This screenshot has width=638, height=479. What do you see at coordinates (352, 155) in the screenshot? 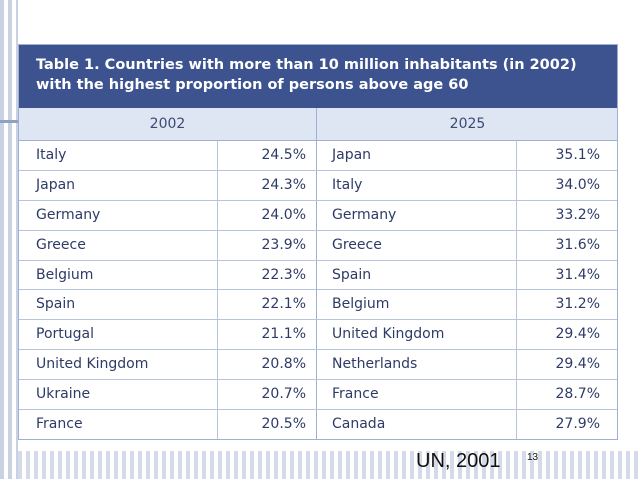
I see `country-2025-cell: Japan` at bounding box center [352, 155].